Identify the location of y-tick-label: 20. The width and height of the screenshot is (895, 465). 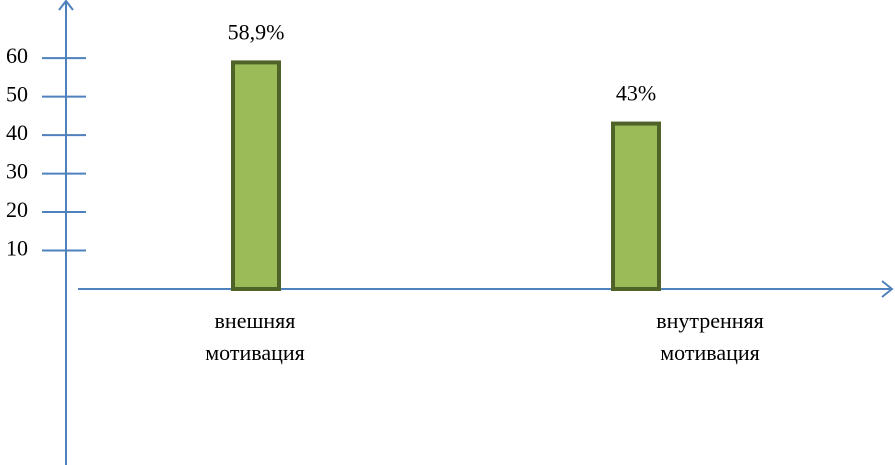
(17, 209).